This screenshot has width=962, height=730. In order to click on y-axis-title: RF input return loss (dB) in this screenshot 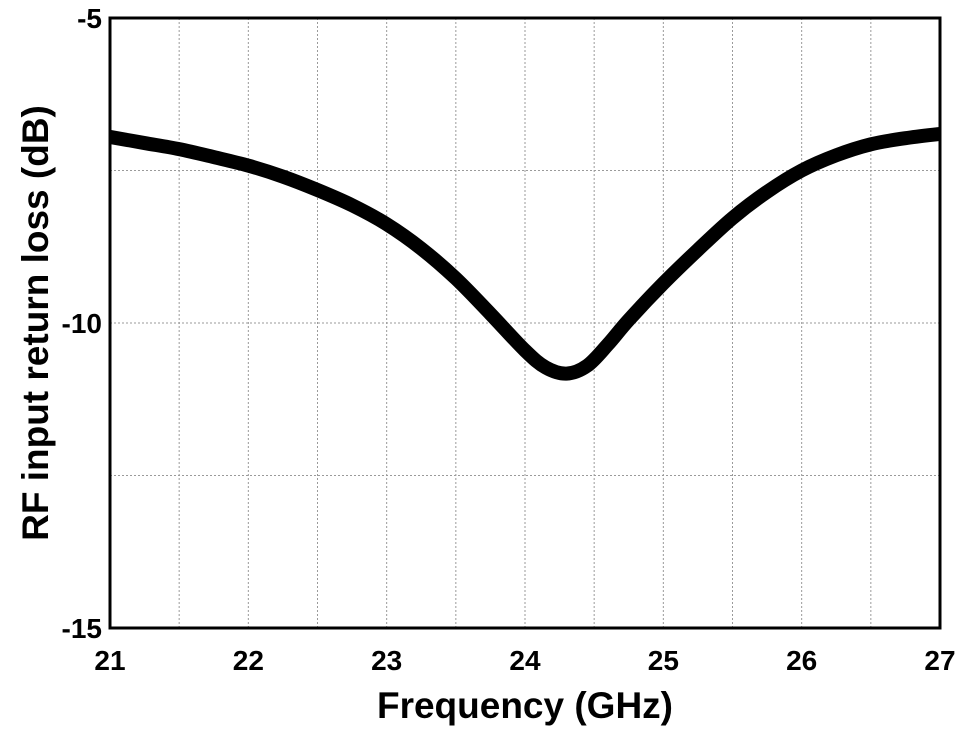, I will do `click(35, 323)`.